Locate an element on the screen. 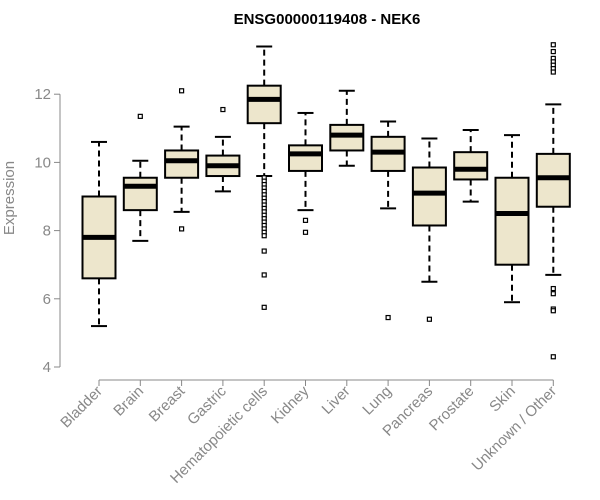 Image resolution: width=600 pixels, height=500 pixels. box-skin is located at coordinates (512, 219).